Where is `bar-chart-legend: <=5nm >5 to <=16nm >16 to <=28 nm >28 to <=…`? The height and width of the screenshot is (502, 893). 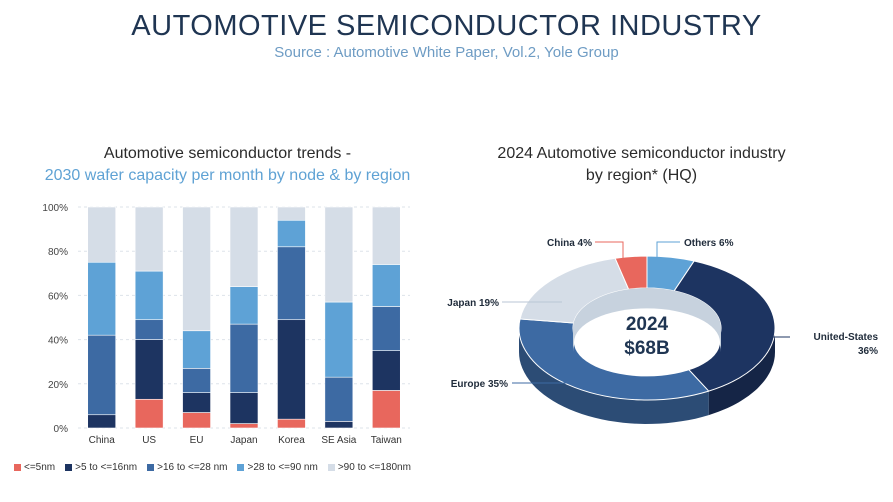 bar-chart-legend: <=5nm >5 to <=16nm >16 to <=28 nm >28 to <=… is located at coordinates (212, 467).